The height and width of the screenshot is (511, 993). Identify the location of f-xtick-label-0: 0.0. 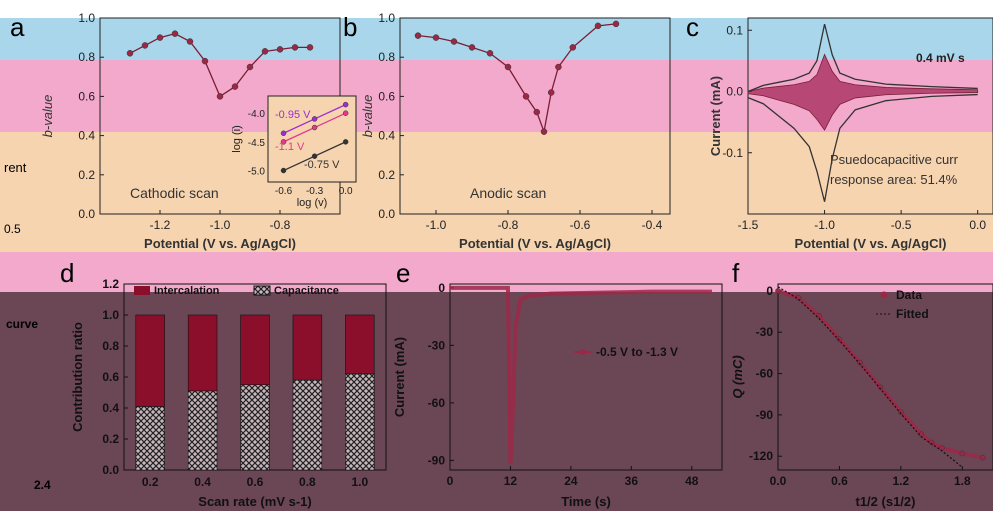
(778, 481).